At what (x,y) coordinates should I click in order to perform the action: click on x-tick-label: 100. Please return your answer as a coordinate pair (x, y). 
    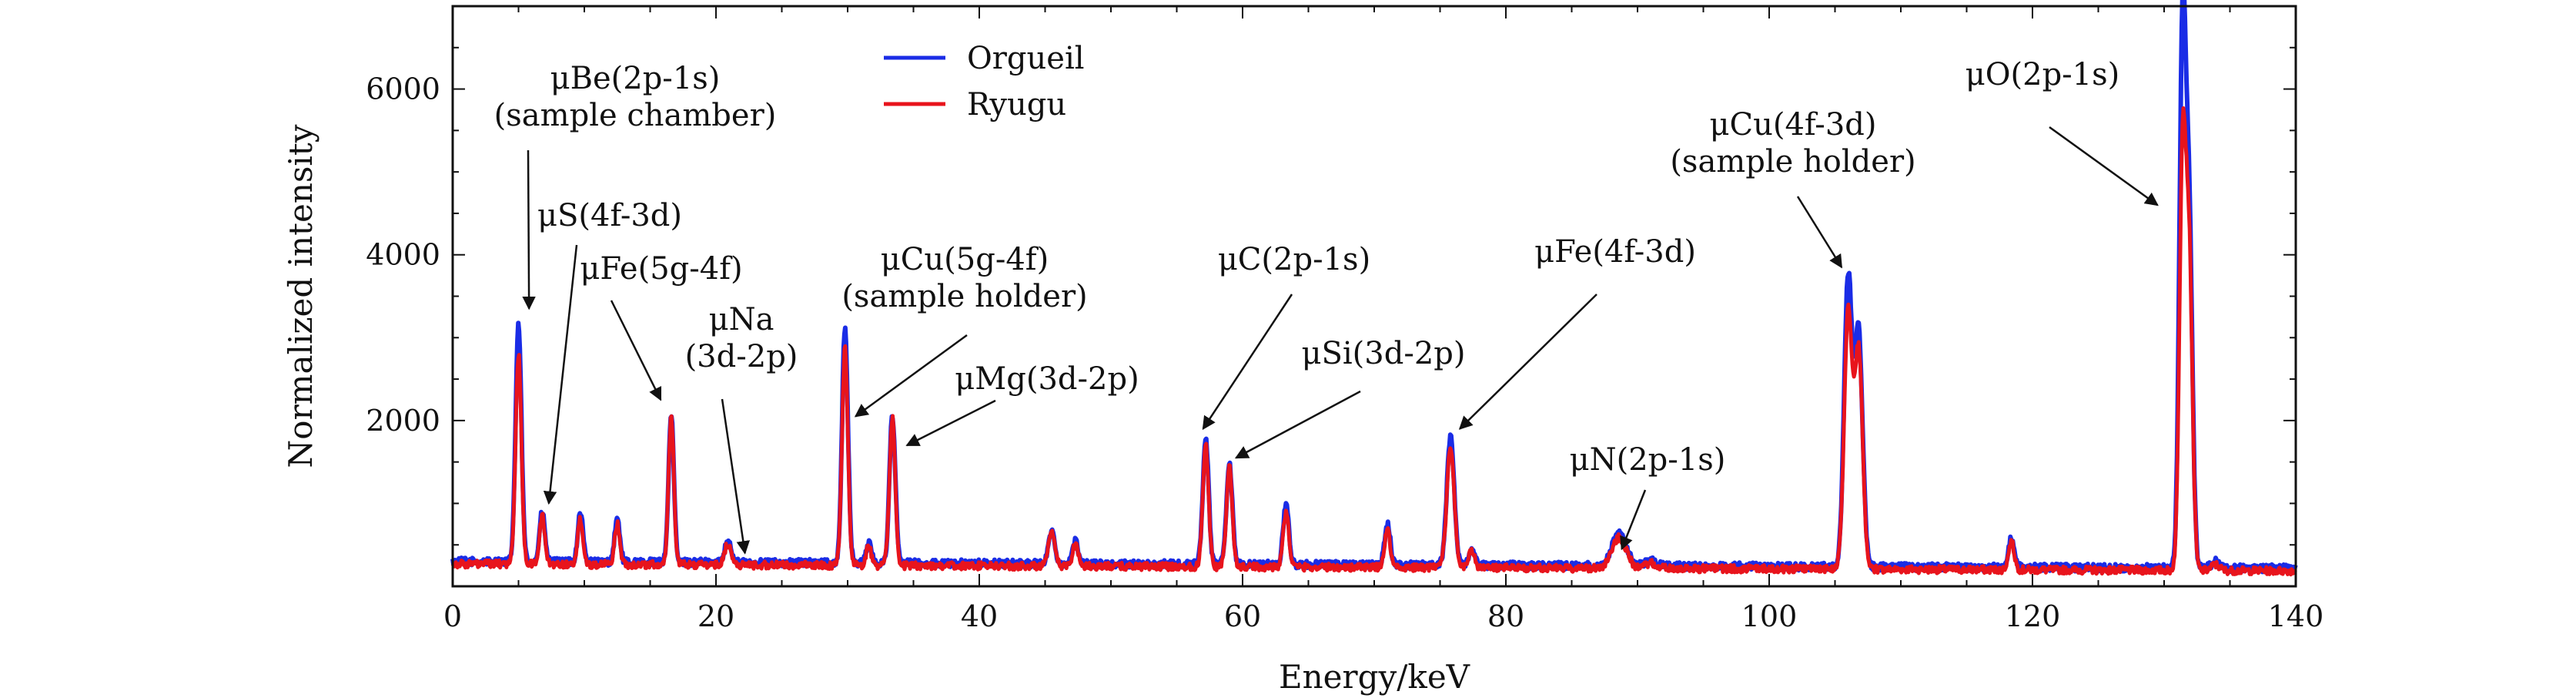
    Looking at the image, I should click on (1770, 616).